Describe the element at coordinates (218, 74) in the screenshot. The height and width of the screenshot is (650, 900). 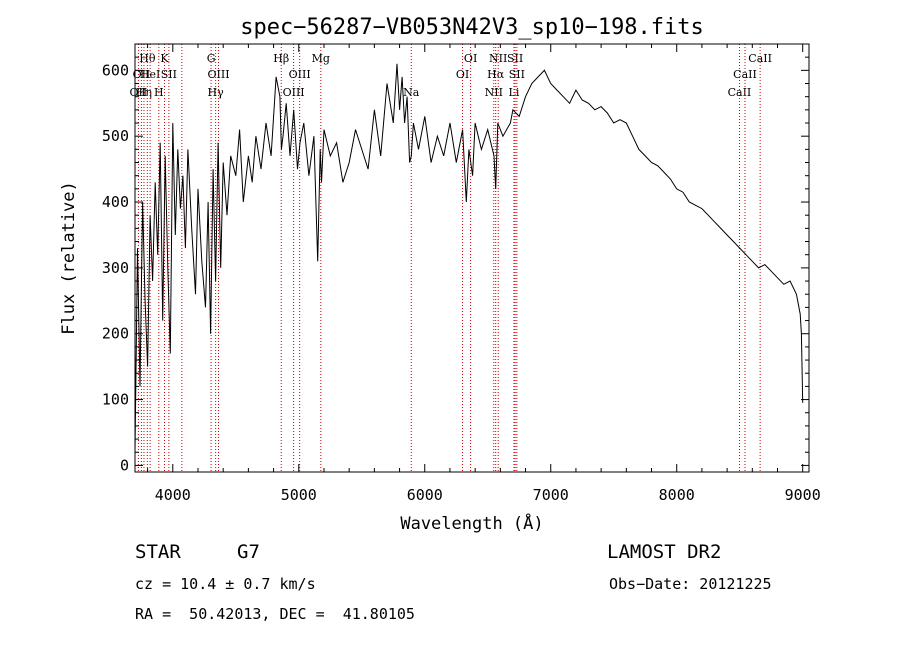
I see `marker-label-11: OIII` at that location.